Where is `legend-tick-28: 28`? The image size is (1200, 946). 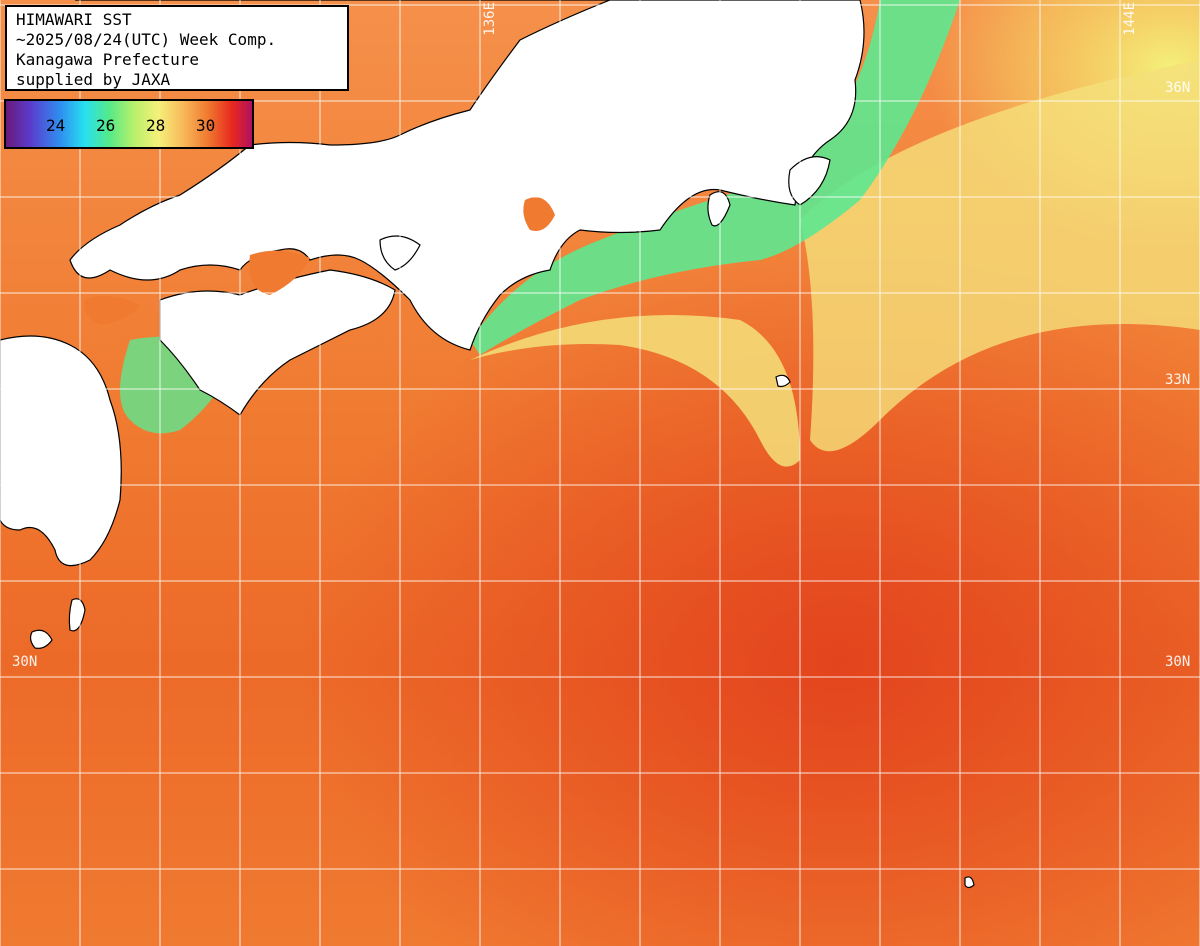 legend-tick-28: 28 is located at coordinates (156, 125).